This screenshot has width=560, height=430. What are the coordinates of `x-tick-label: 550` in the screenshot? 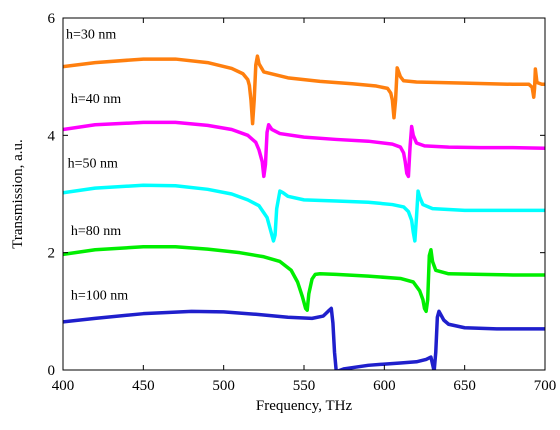 It's located at (304, 386).